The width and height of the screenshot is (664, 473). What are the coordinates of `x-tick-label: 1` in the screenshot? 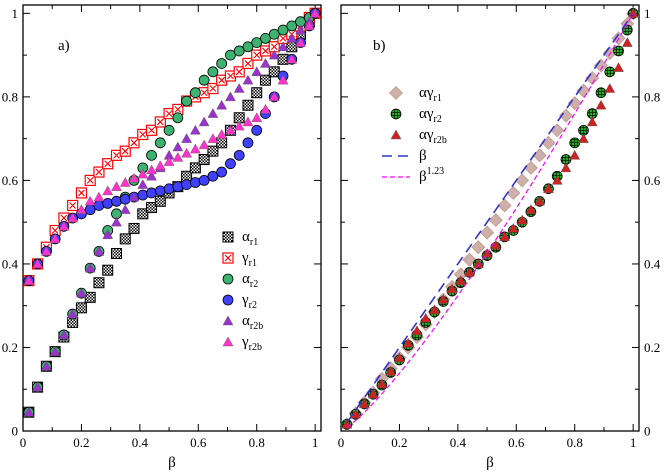 It's located at (315, 442).